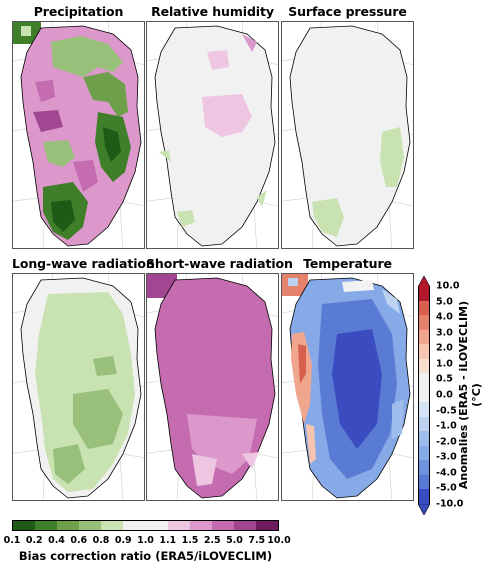 The image size is (500, 565). What do you see at coordinates (444, 348) in the screenshot?
I see `anomaly-tick-label: 2.0` at bounding box center [444, 348].